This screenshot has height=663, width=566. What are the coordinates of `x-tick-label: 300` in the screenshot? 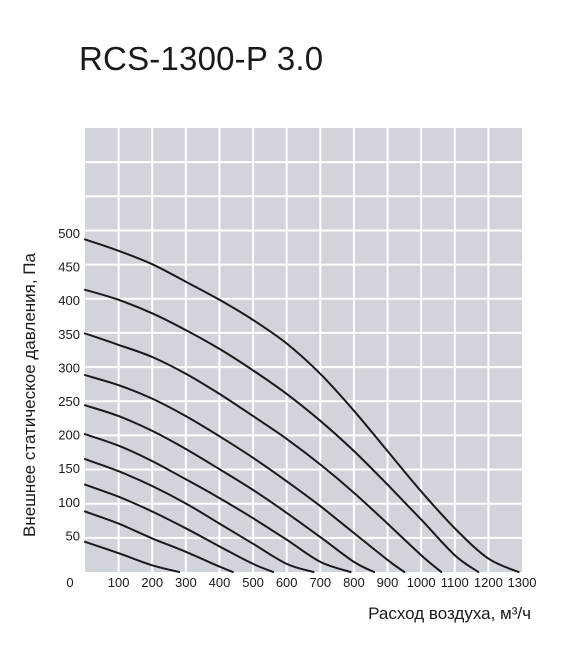 It's located at (186, 582).